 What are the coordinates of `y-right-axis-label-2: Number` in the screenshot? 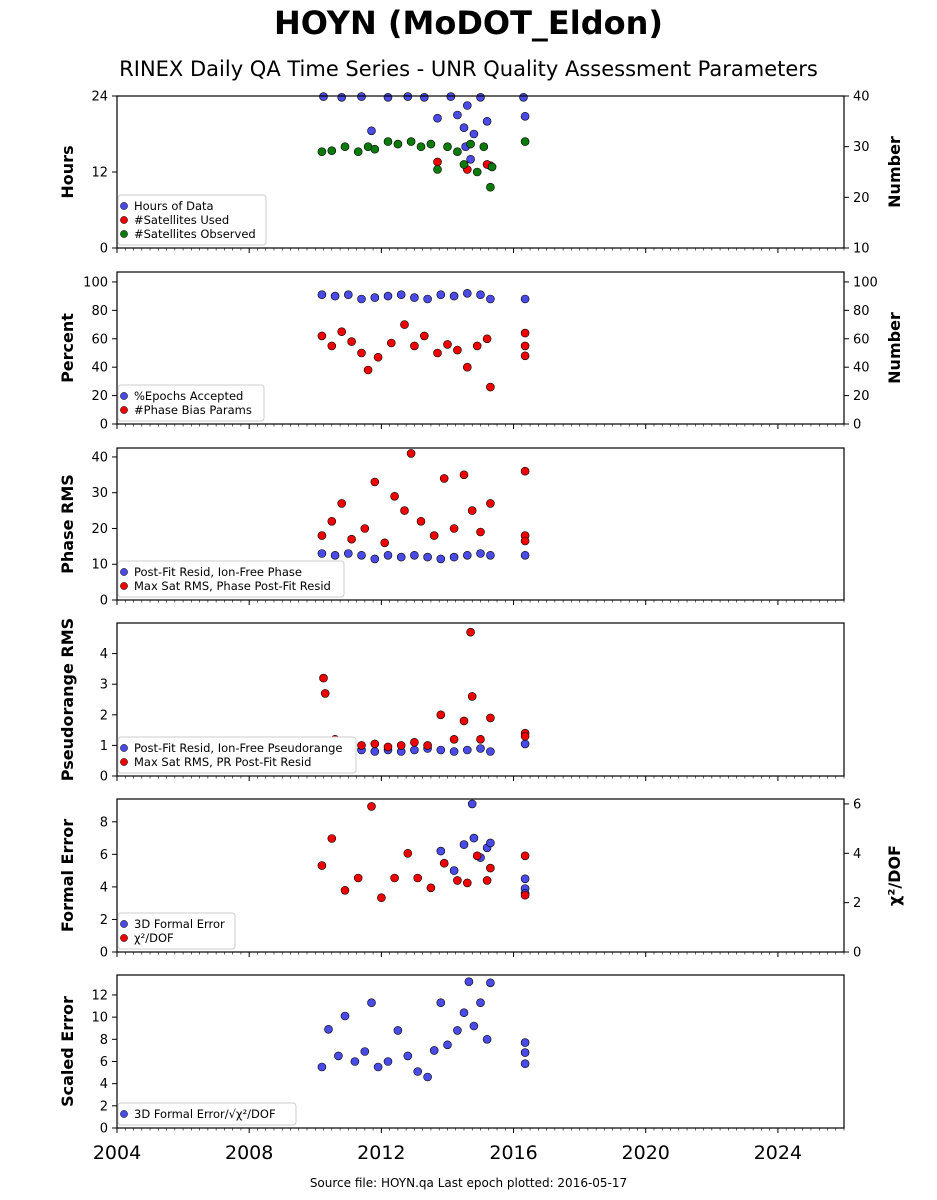 It's located at (894, 348).